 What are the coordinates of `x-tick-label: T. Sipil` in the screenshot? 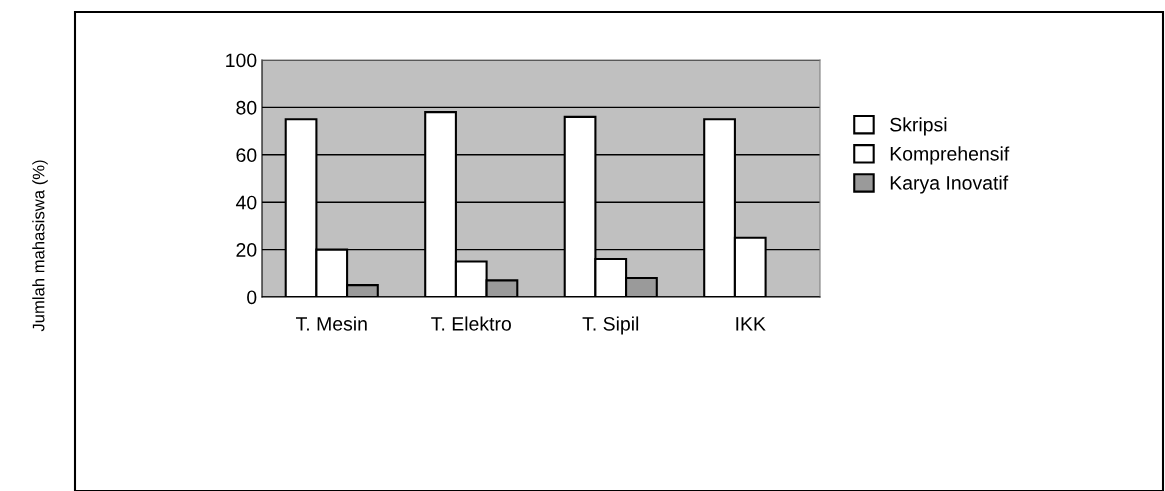 It's located at (610, 325).